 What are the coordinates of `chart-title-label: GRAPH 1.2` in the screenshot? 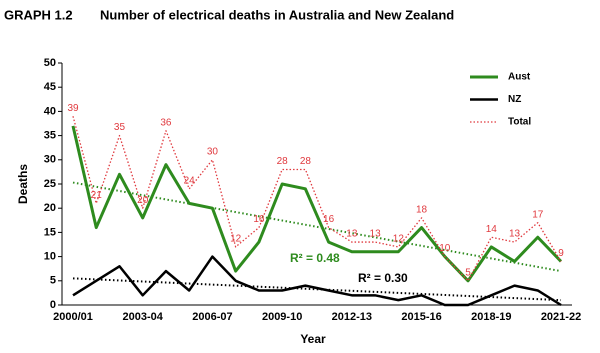 It's located at (38, 14).